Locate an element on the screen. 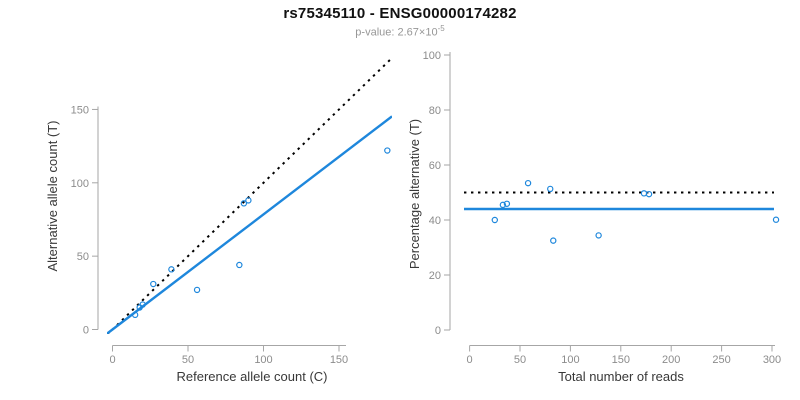 This screenshot has width=800, height=400. x-tick-label: 250 is located at coordinates (721, 360).